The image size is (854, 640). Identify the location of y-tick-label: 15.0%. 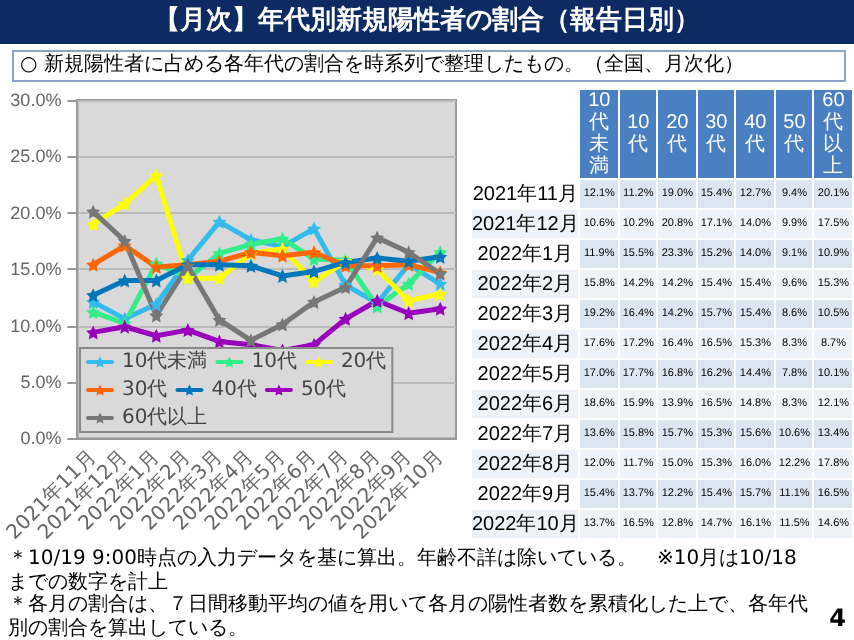
(36, 269).